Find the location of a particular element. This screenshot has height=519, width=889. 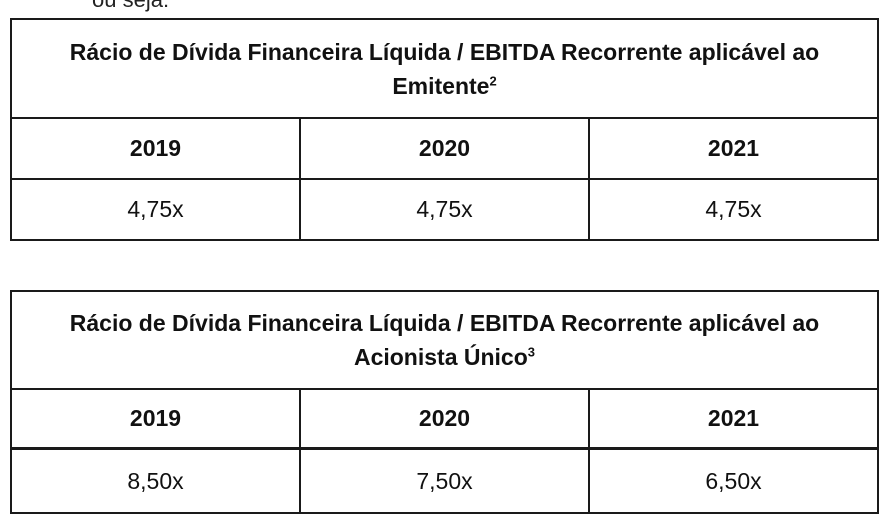

ratio-value-2021: 4,75x is located at coordinates (733, 209).